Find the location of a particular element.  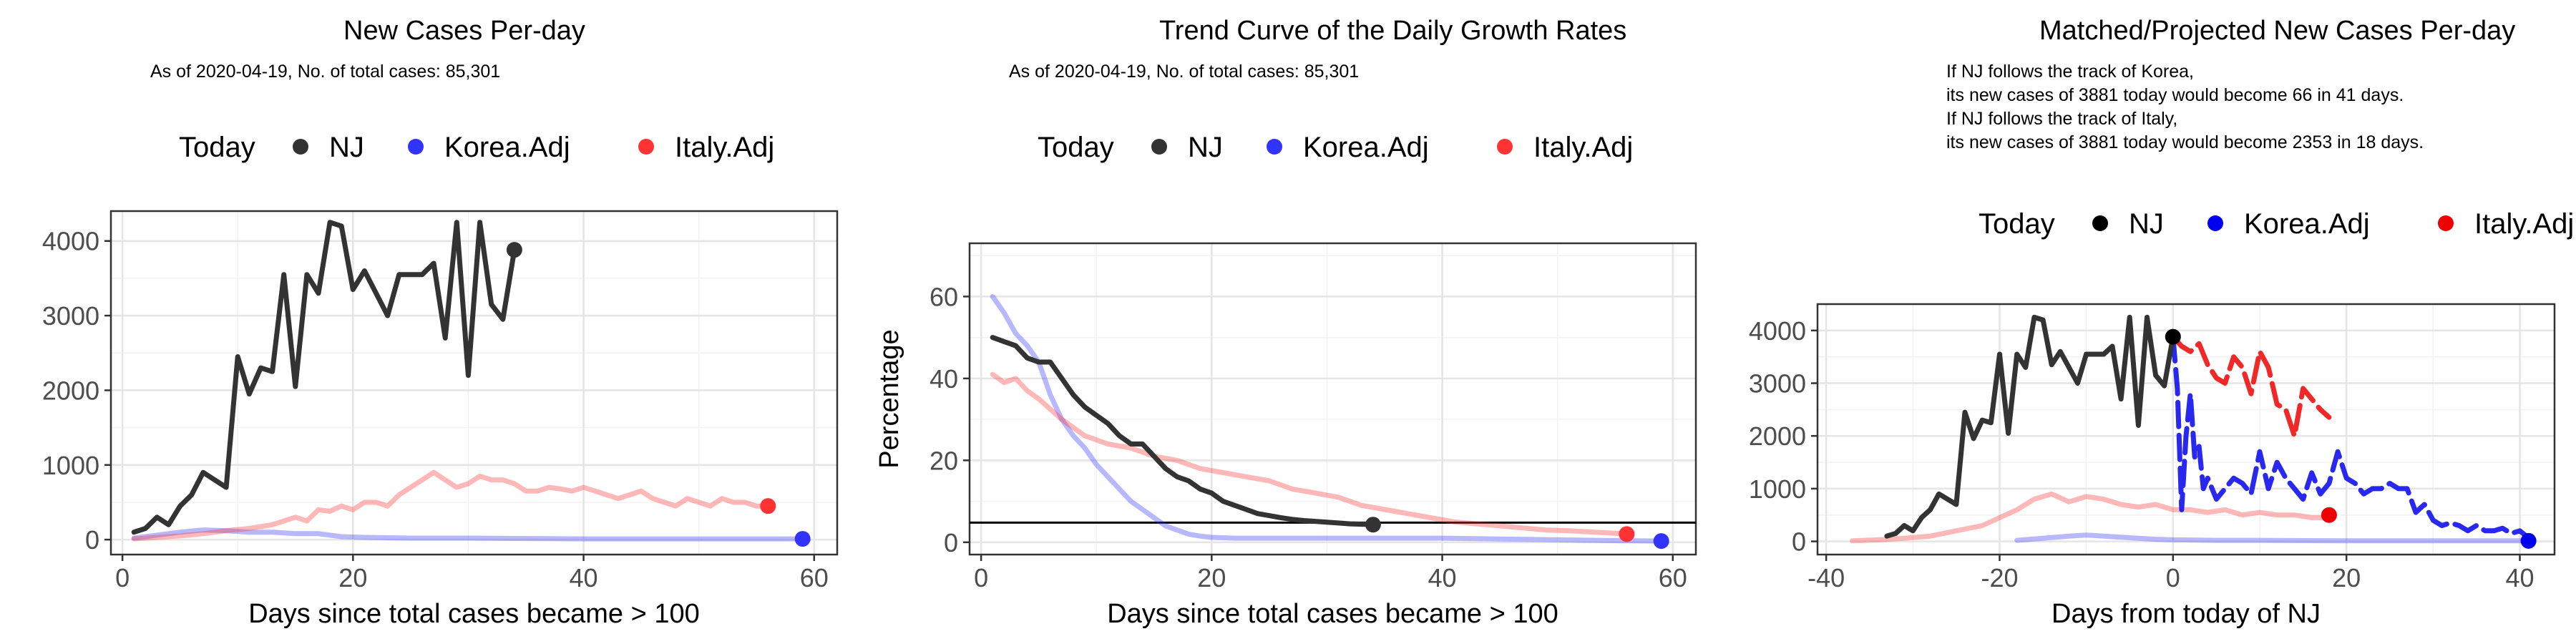

y-tick-label: 20 is located at coordinates (944, 460).